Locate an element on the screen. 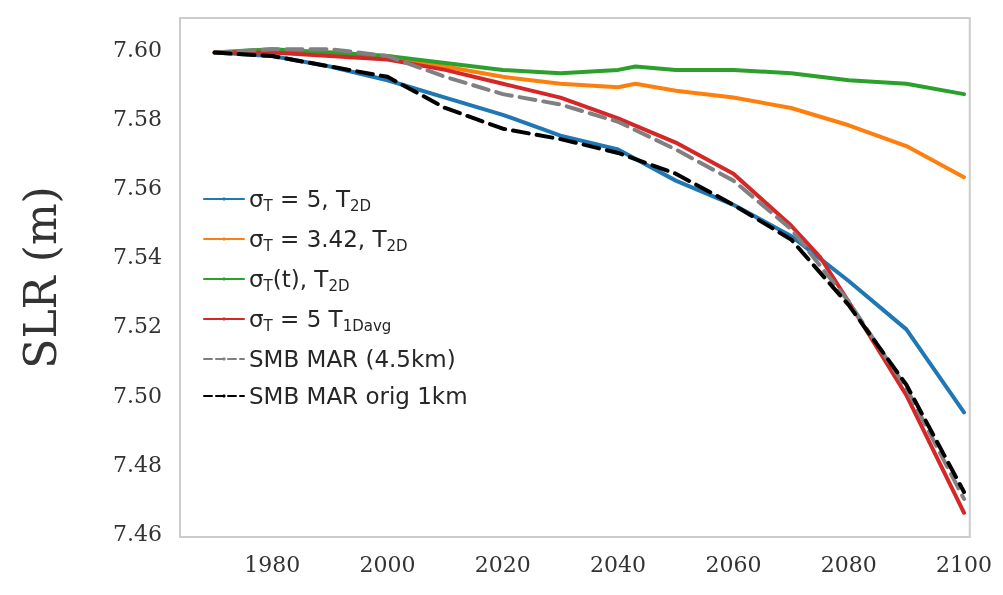 The height and width of the screenshot is (595, 1003). y-tick-label: 7.52 is located at coordinates (137, 326).